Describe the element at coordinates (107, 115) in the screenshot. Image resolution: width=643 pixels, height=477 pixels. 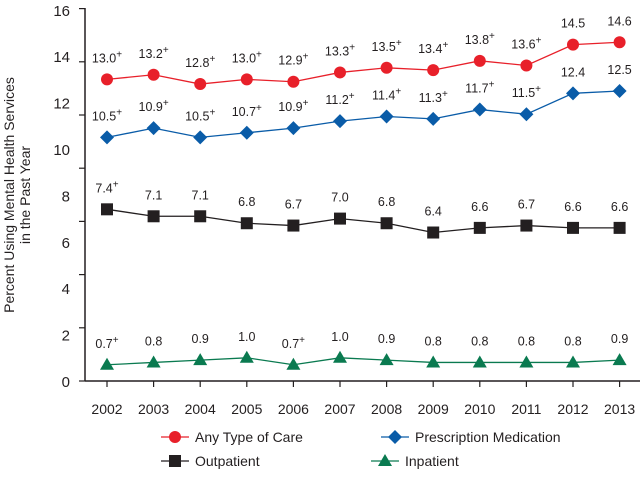
I see `data-label: 10.5+` at that location.